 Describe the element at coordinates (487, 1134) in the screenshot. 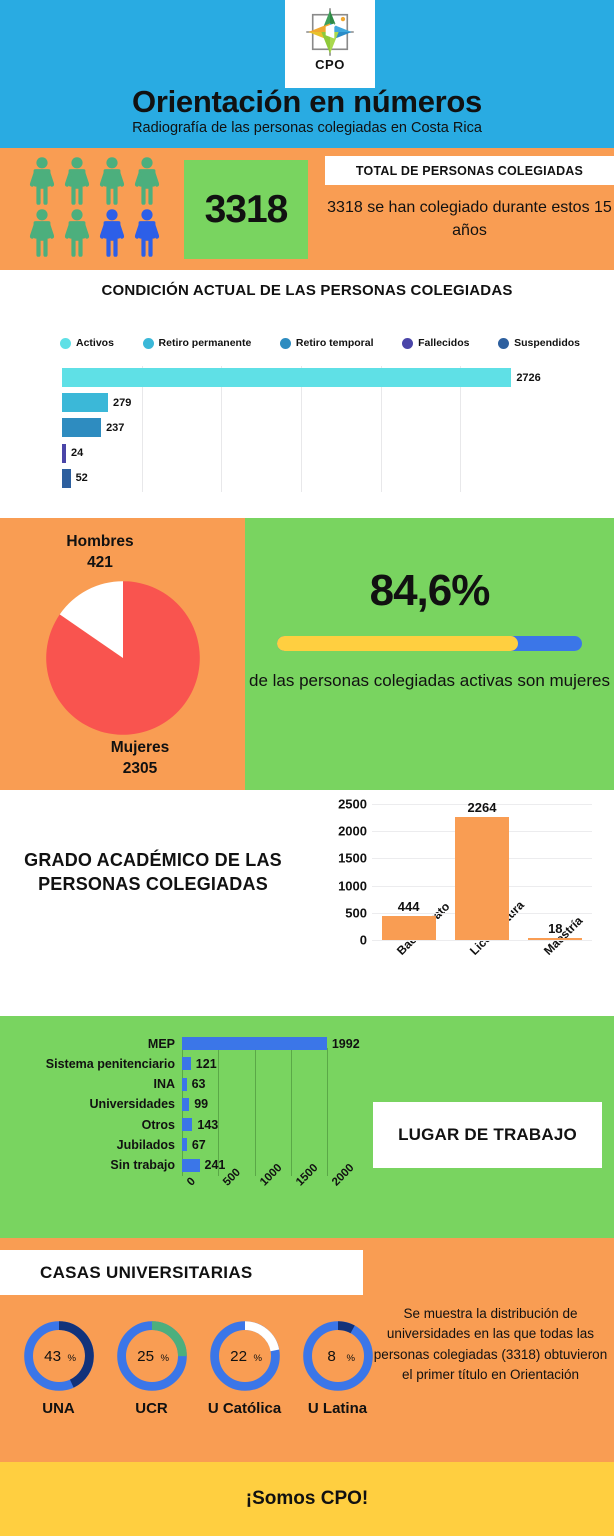

I see `trabajo-title: LUGAR DE TRABAJO` at that location.